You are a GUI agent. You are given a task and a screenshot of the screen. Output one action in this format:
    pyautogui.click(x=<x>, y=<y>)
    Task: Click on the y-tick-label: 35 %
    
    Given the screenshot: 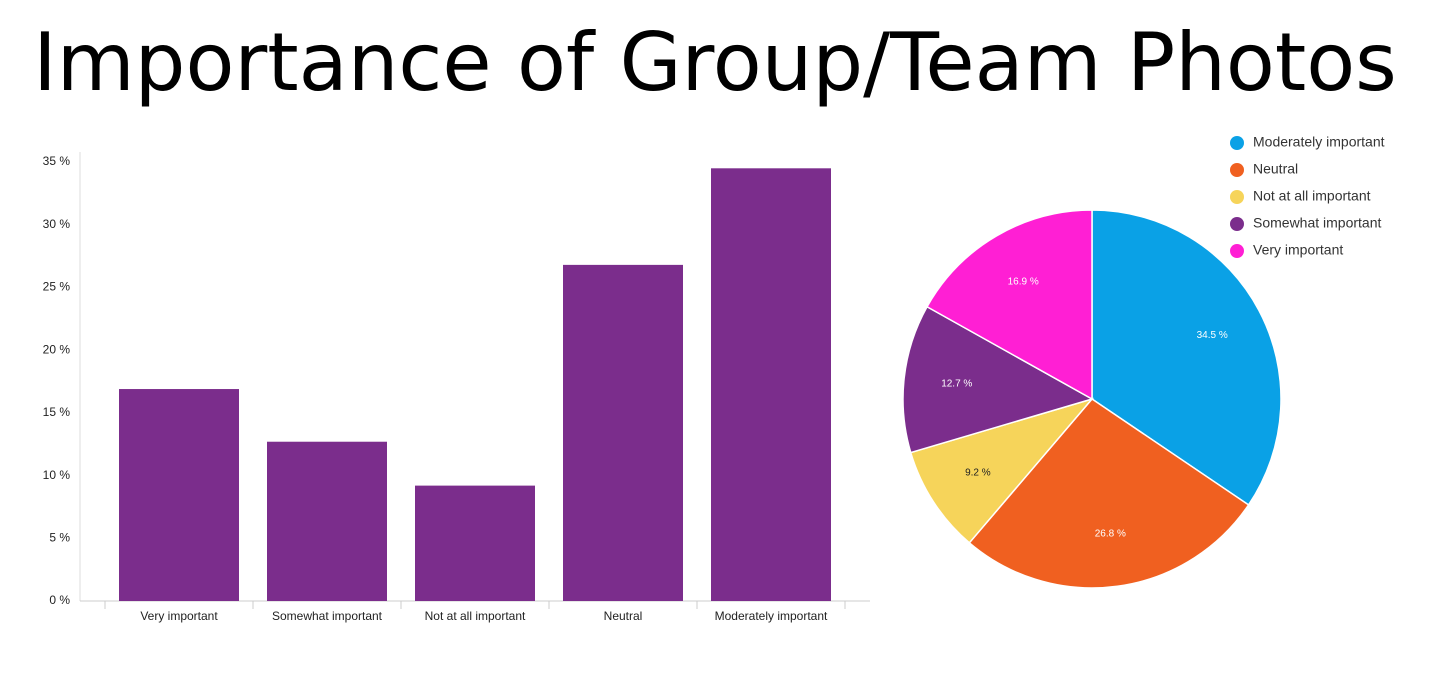 What is the action you would take?
    pyautogui.click(x=57, y=161)
    